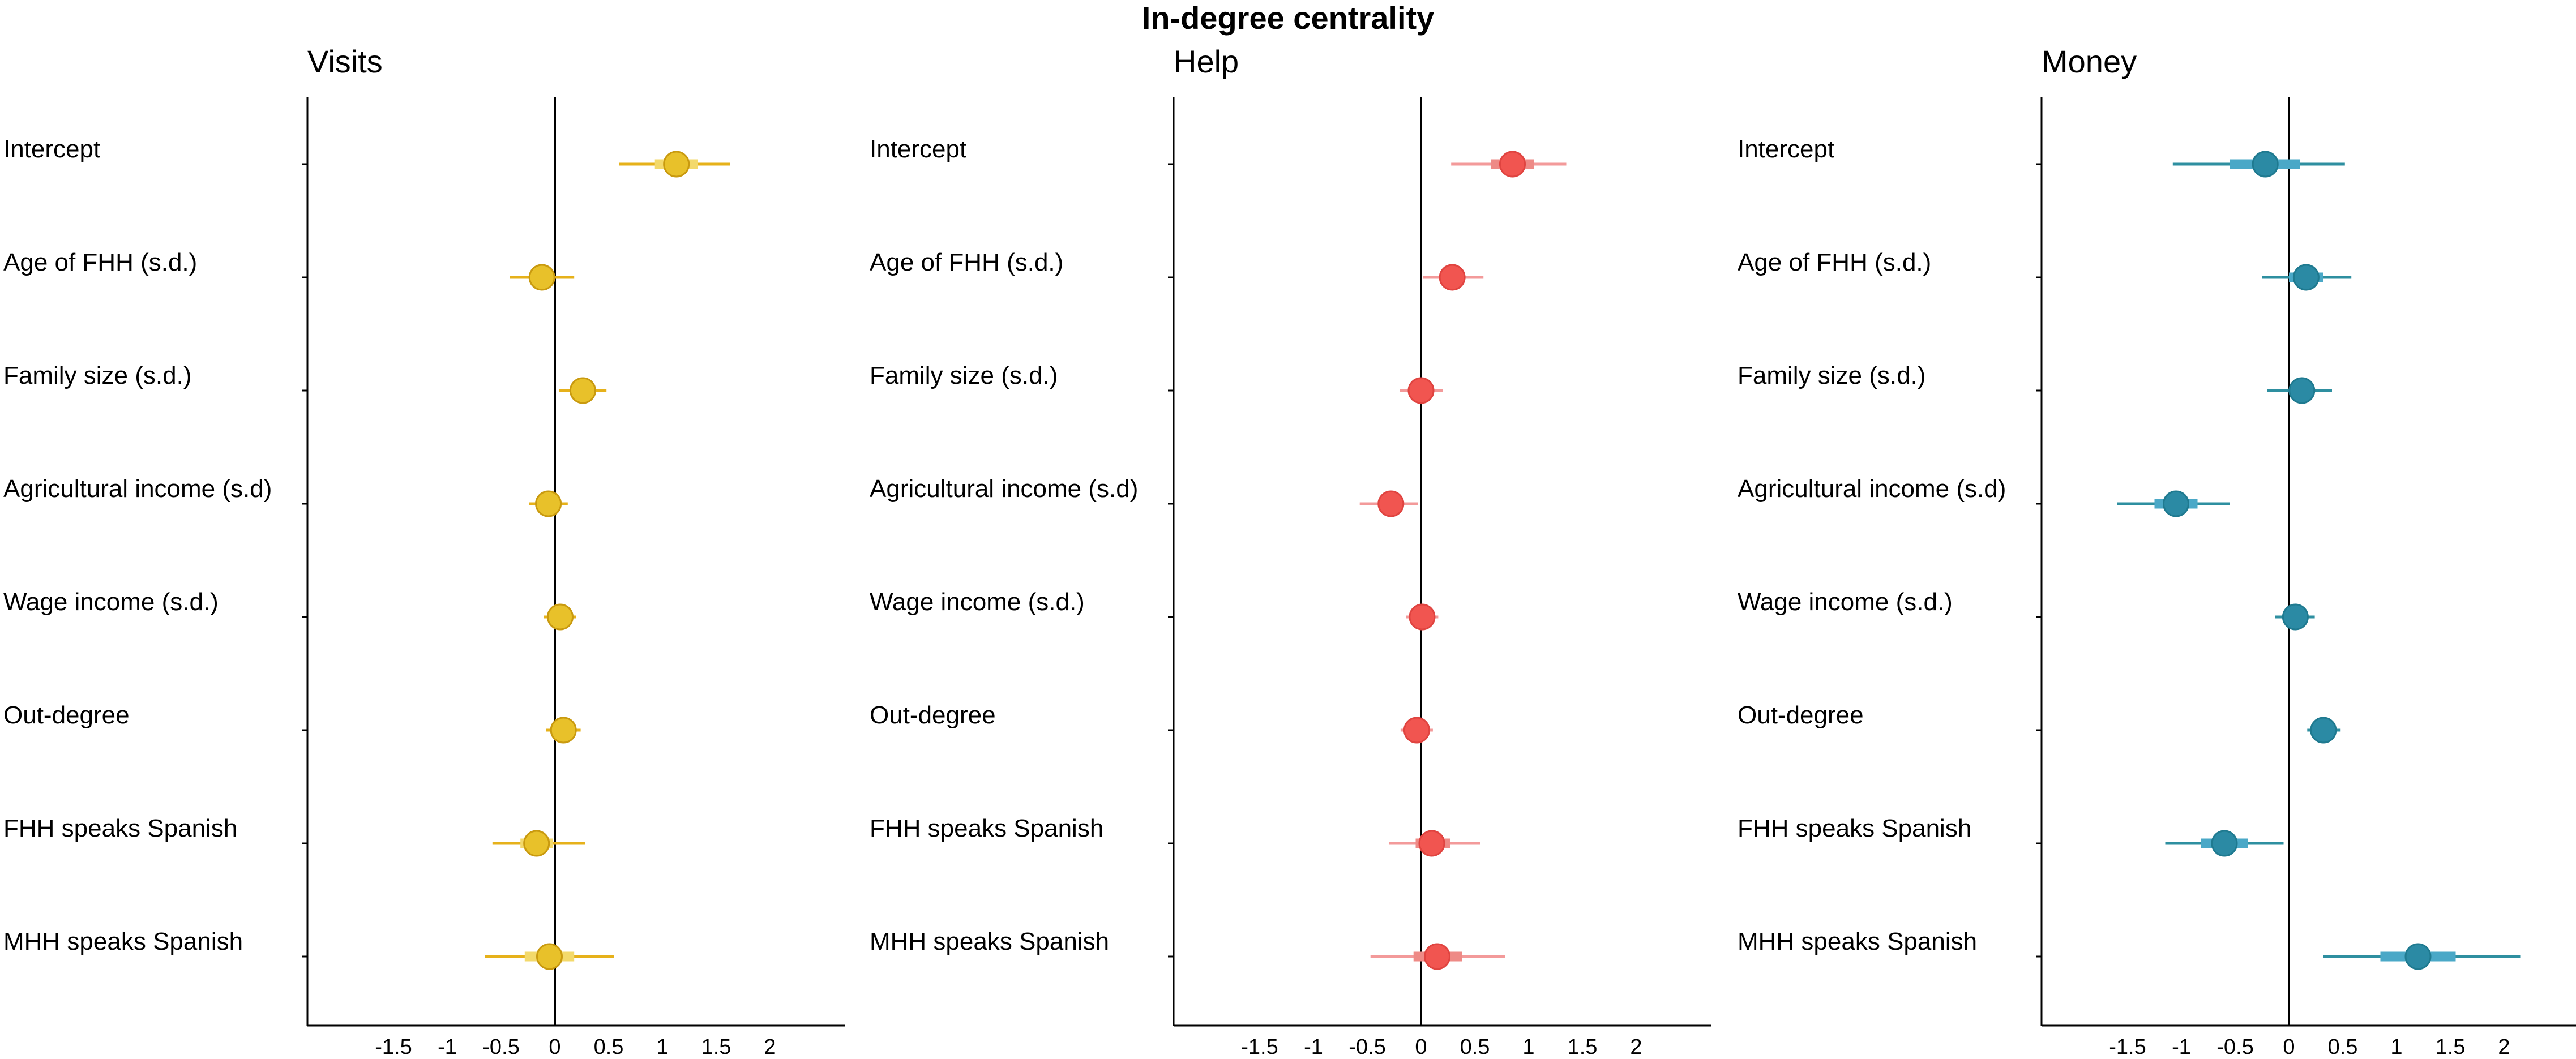 The width and height of the screenshot is (2576, 1059). What do you see at coordinates (1206, 61) in the screenshot?
I see `panel-title: Help` at bounding box center [1206, 61].